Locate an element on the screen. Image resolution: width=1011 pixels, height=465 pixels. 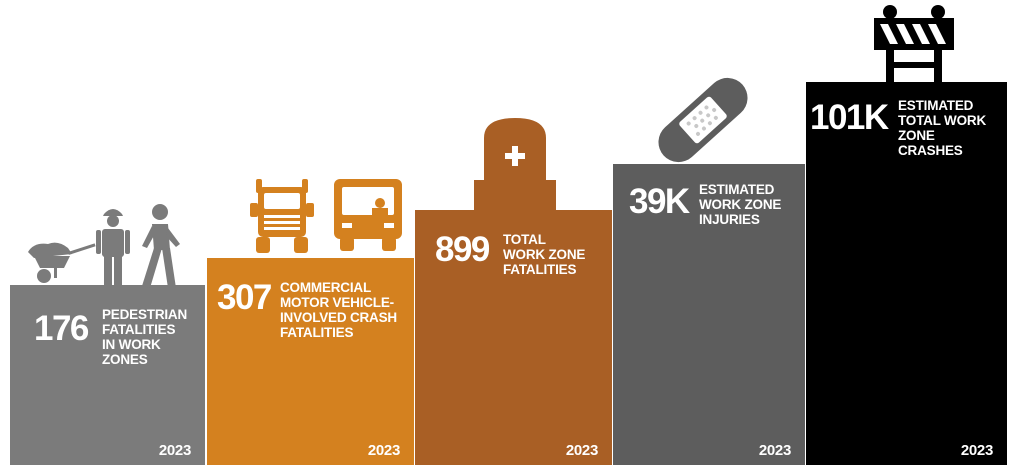
bar-label: ESTIMATED TOTAL WORK ZONE CRASHES is located at coordinates (942, 128).